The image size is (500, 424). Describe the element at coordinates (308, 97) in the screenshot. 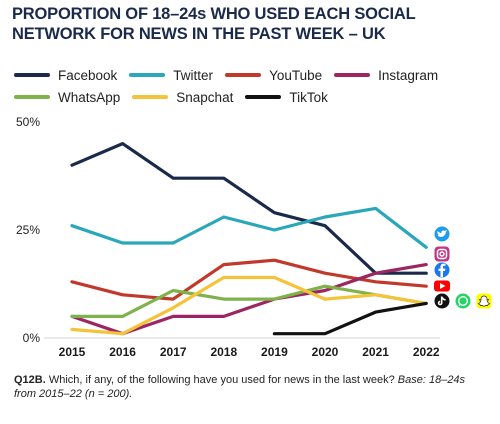

I see `legend-label-tiktok: TikTok` at that location.